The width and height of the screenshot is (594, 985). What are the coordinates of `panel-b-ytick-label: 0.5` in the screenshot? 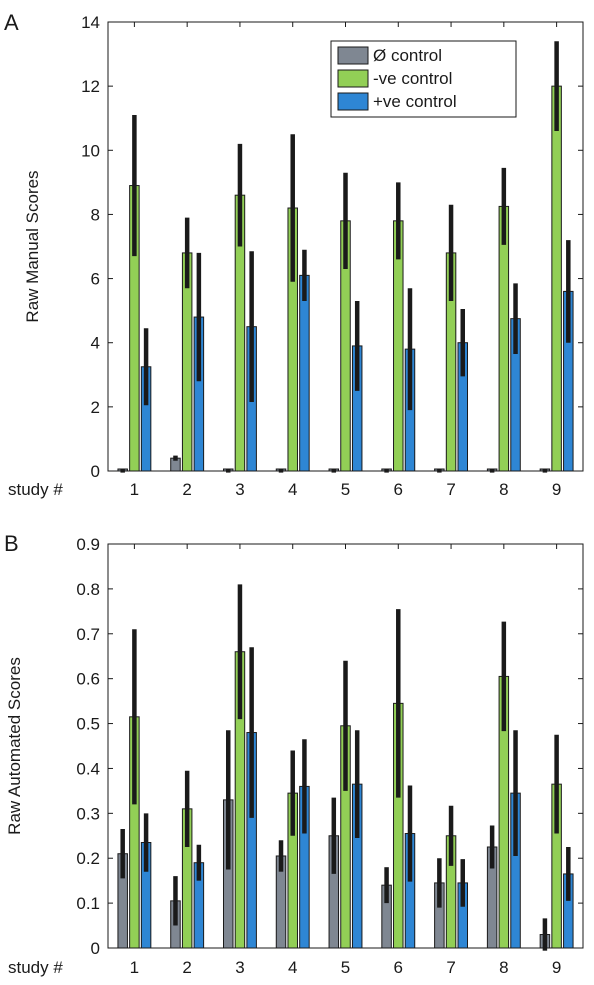 It's located at (88, 724).